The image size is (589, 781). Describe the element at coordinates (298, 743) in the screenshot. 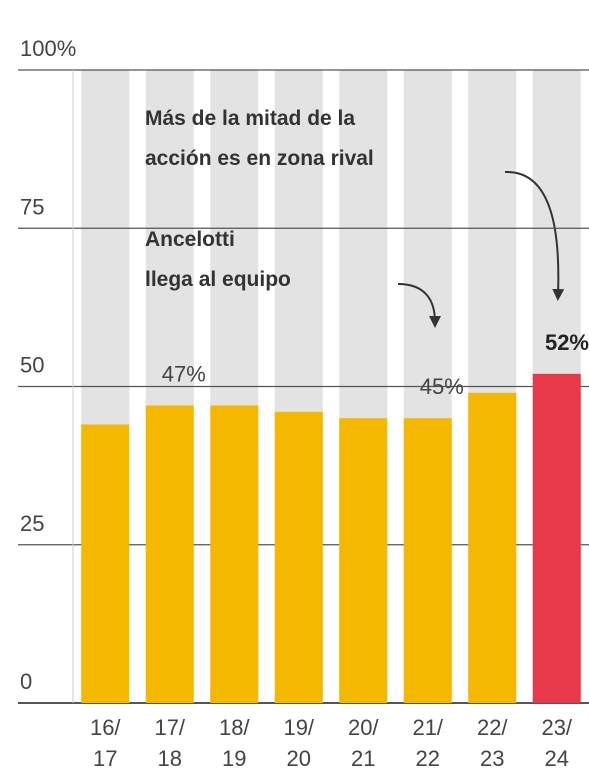

I see `x-tick-label: 19/20` at that location.